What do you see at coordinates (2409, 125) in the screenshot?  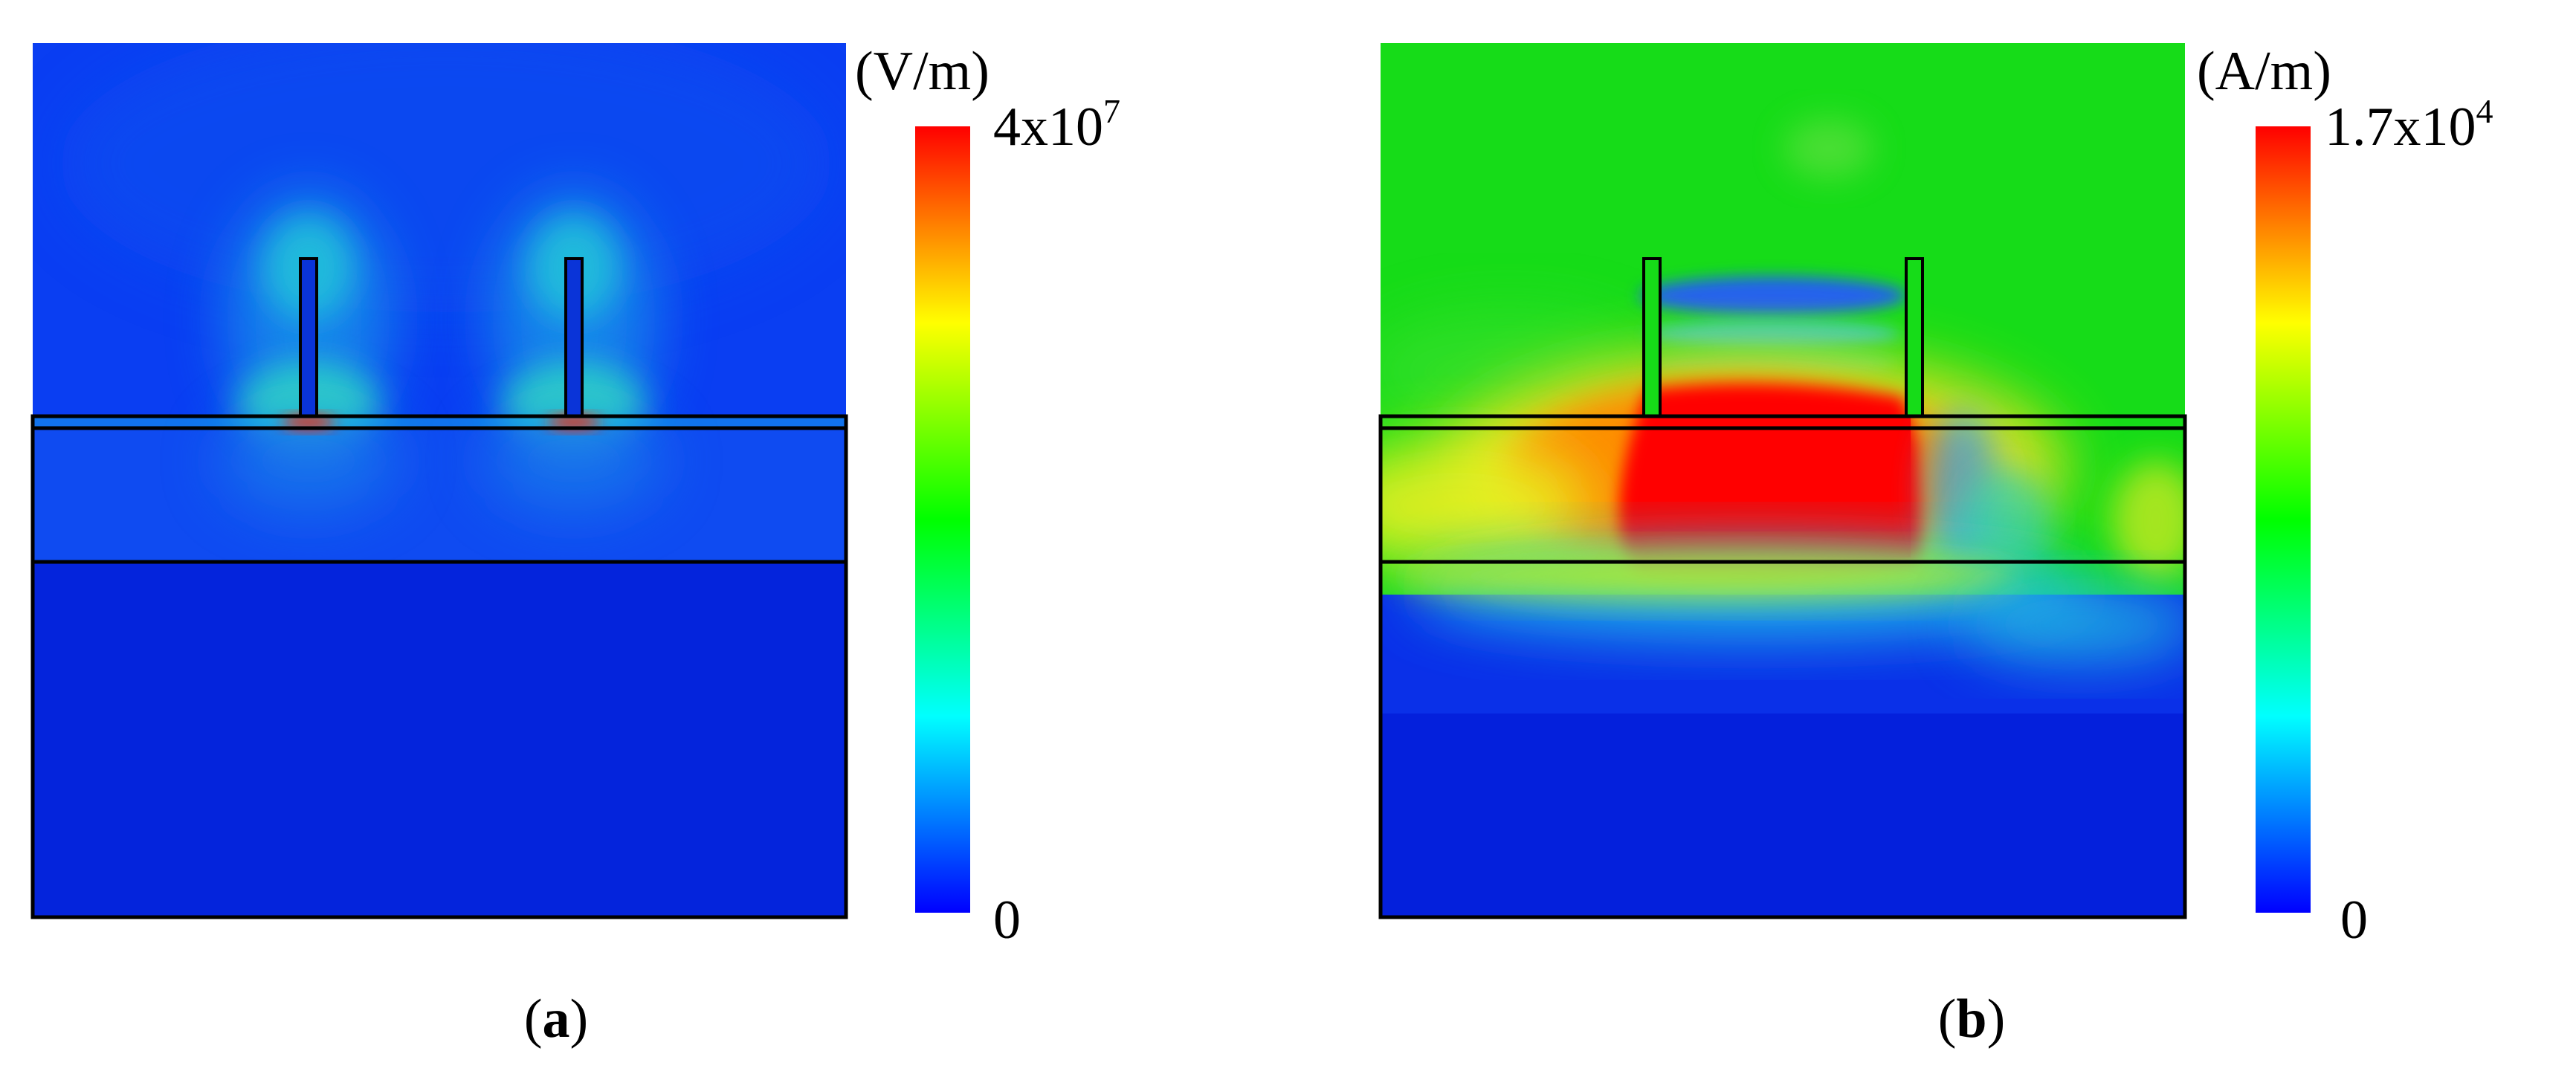 I see `colorbar-max-label: 1.7x10⁴` at bounding box center [2409, 125].